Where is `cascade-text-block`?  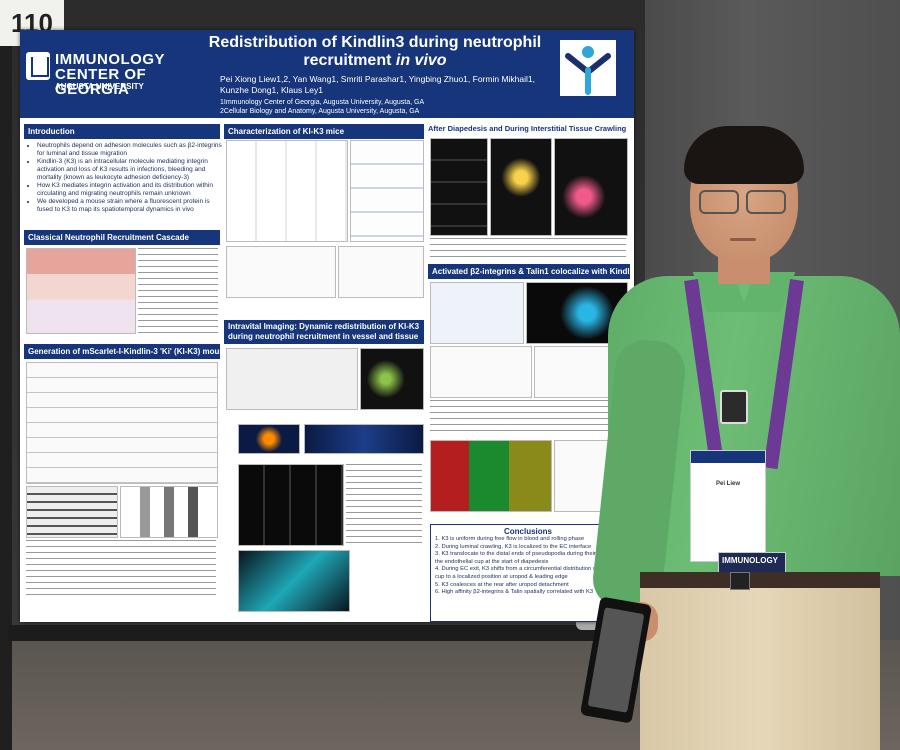 cascade-text-block is located at coordinates (178, 293).